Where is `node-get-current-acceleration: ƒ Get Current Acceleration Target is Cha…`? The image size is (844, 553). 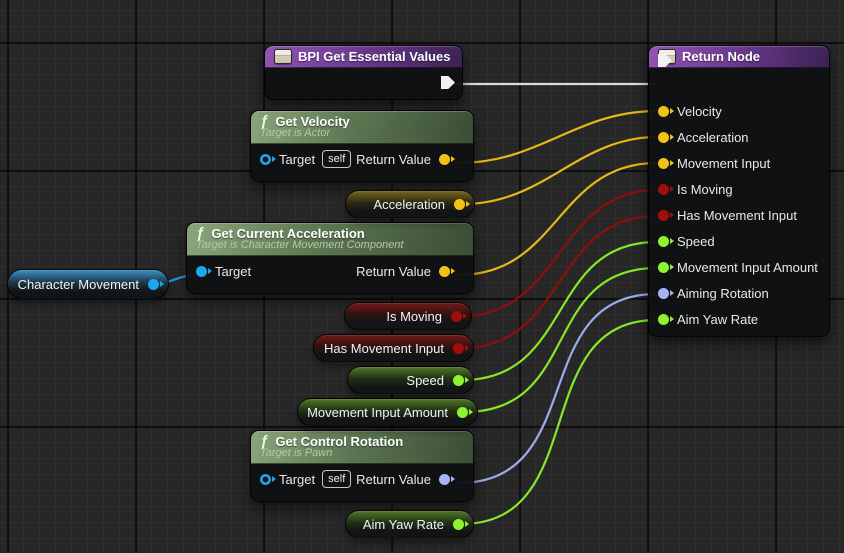
node-get-current-acceleration: ƒ Get Current Acceleration Target is Cha… is located at coordinates (330, 258).